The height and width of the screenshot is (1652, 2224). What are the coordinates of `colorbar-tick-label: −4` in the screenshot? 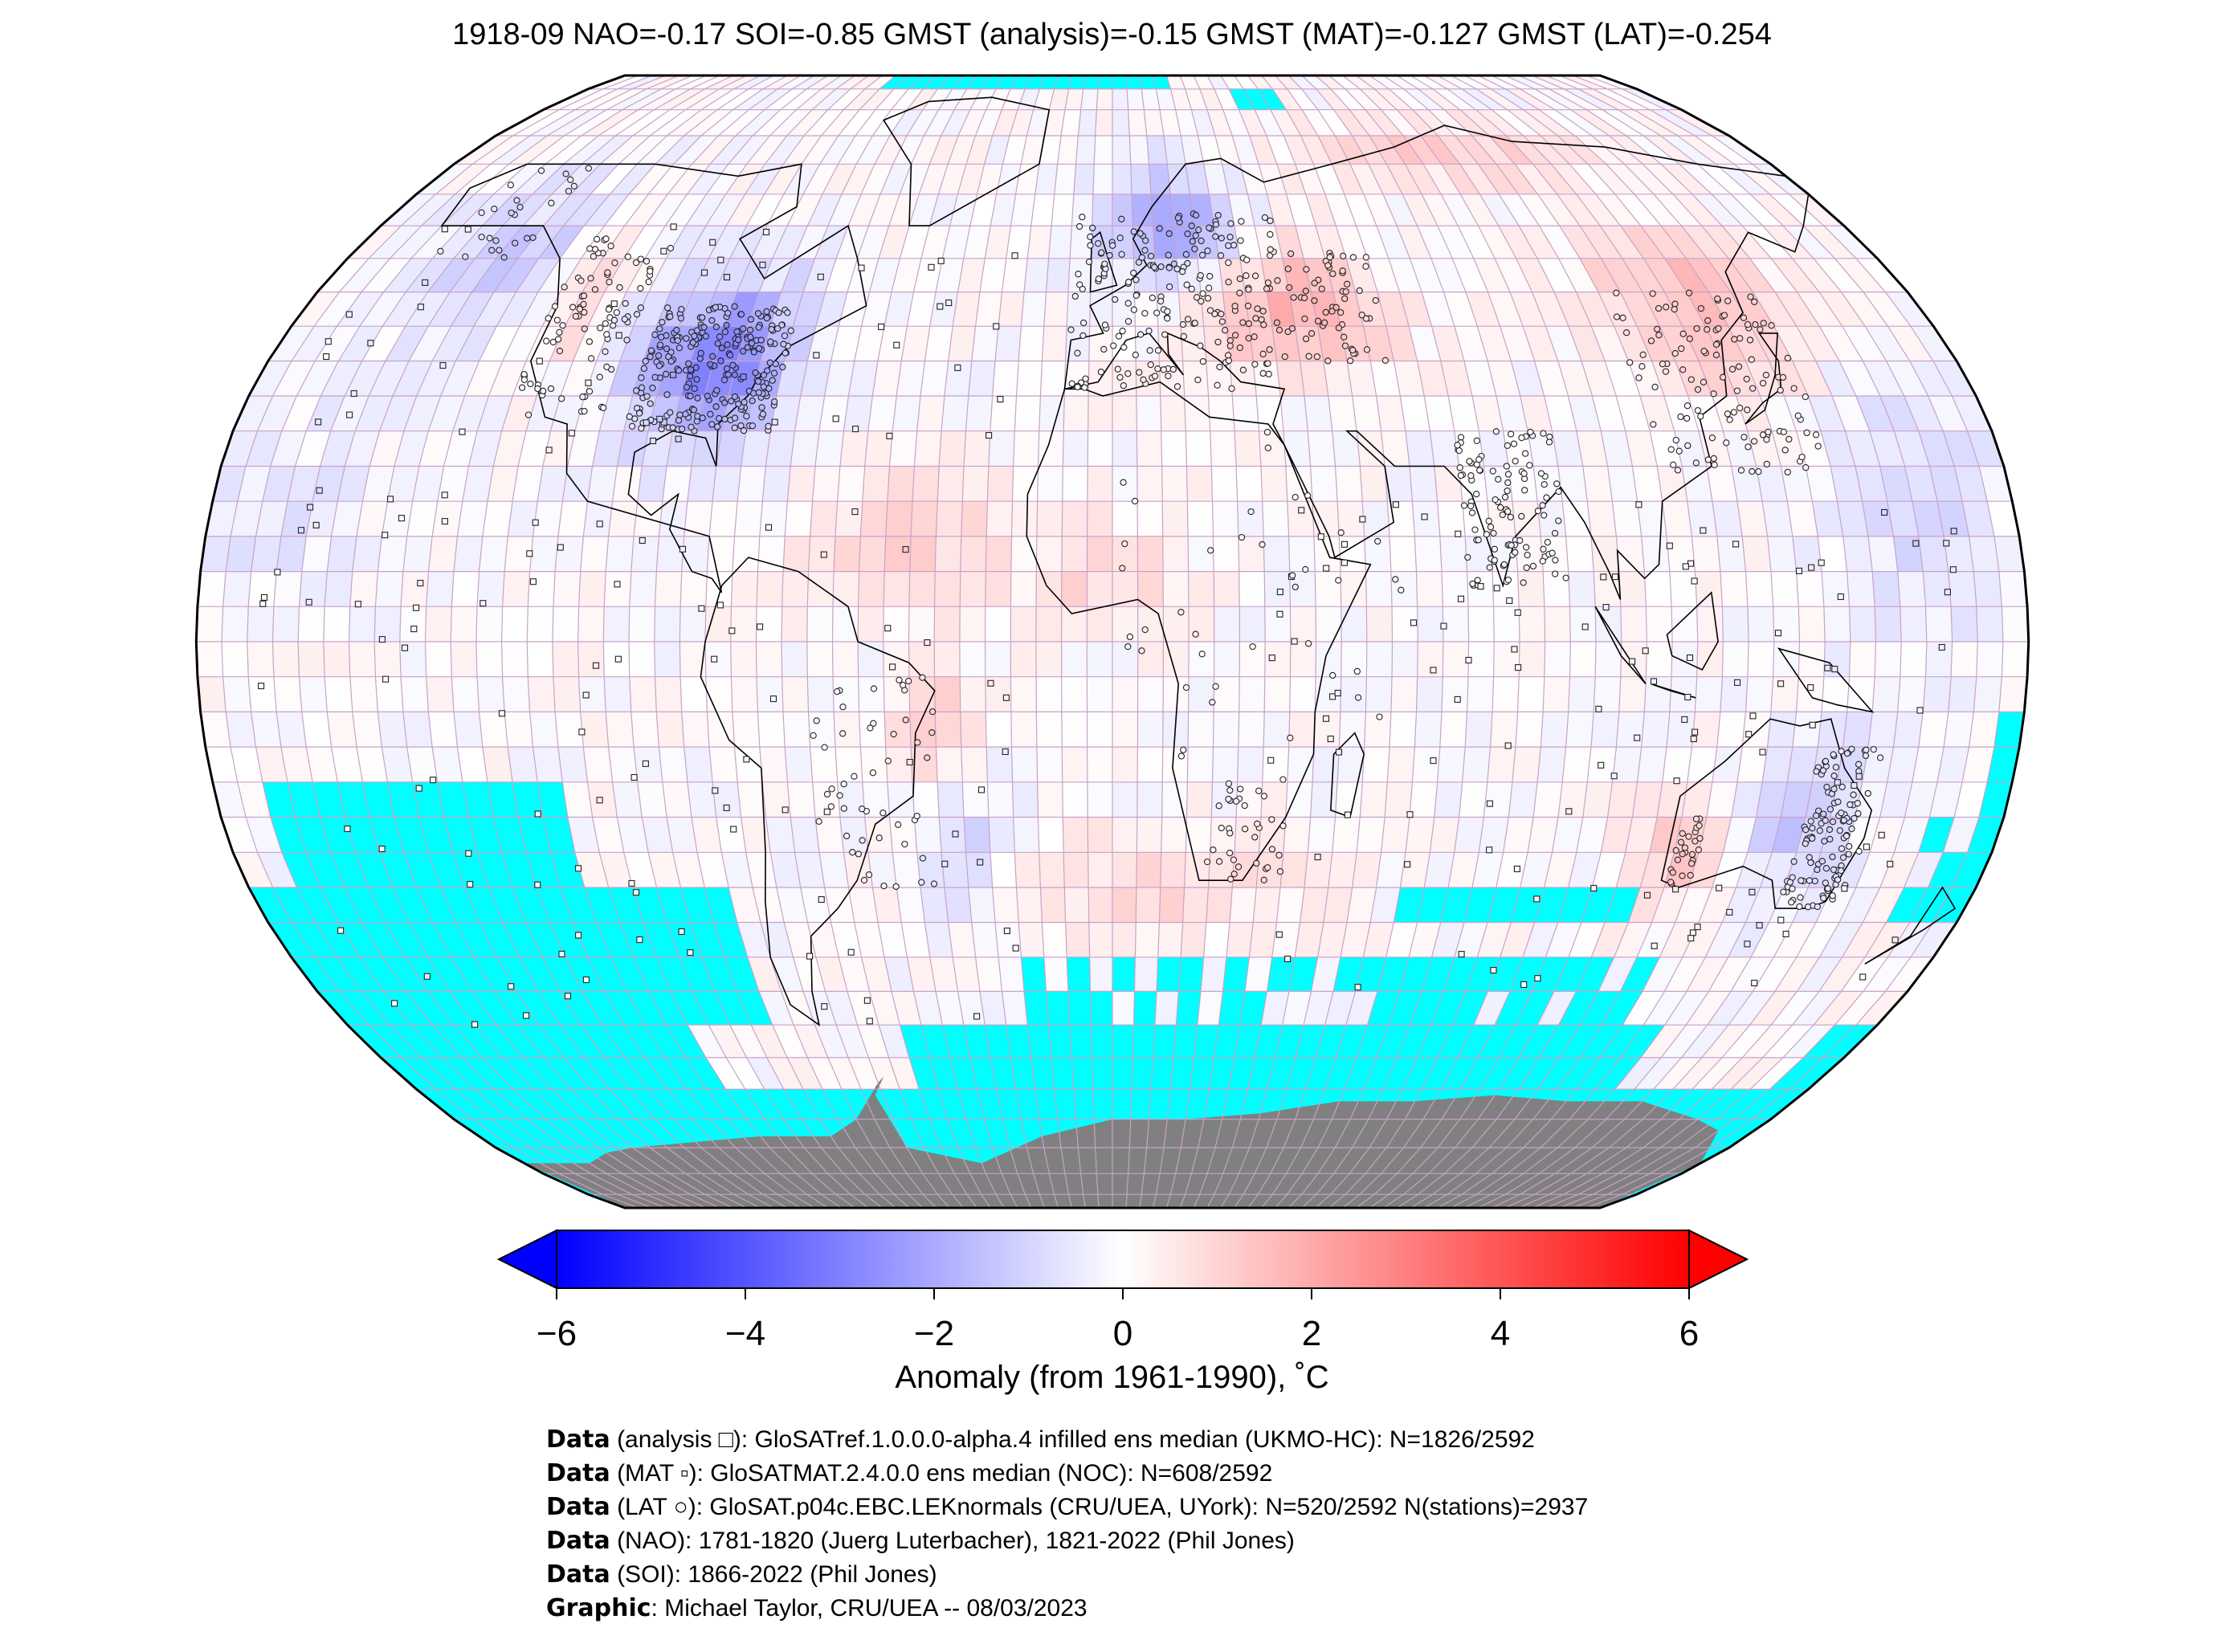 It's located at (745, 1333).